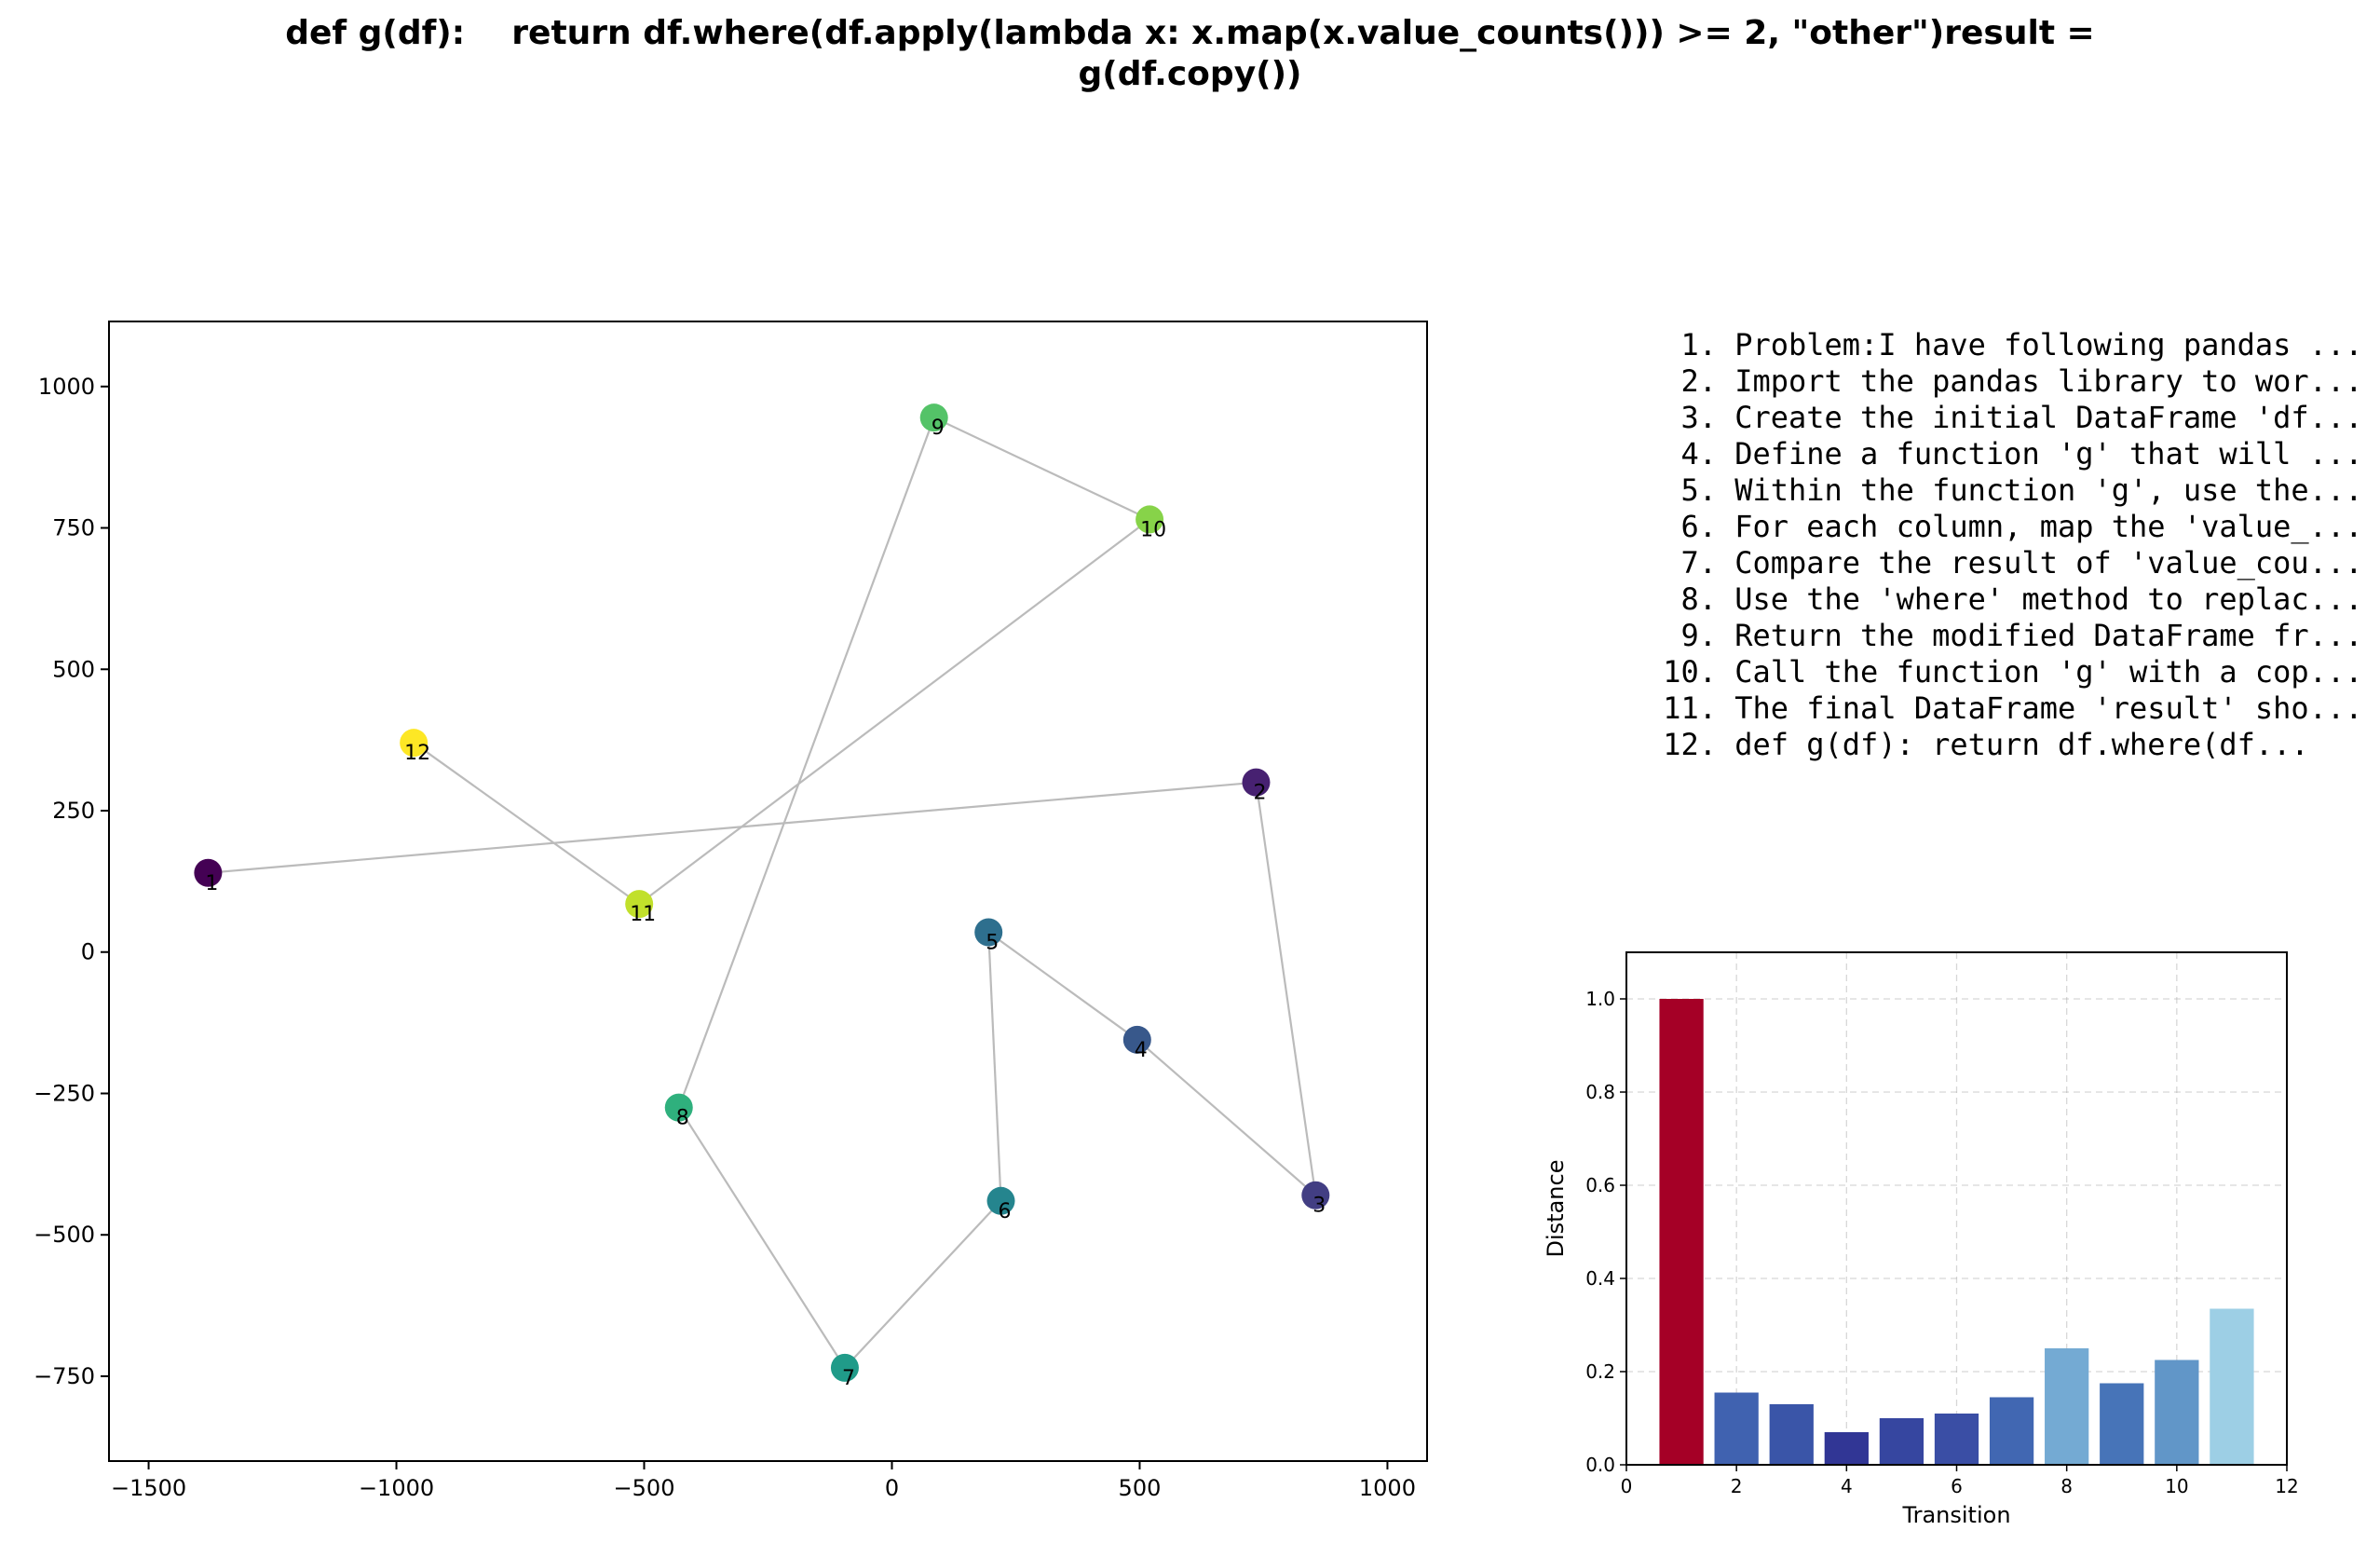 This screenshot has height=1544, width=2380. Describe the element at coordinates (1140, 1488) in the screenshot. I see `x-tick-label: 500` at that location.